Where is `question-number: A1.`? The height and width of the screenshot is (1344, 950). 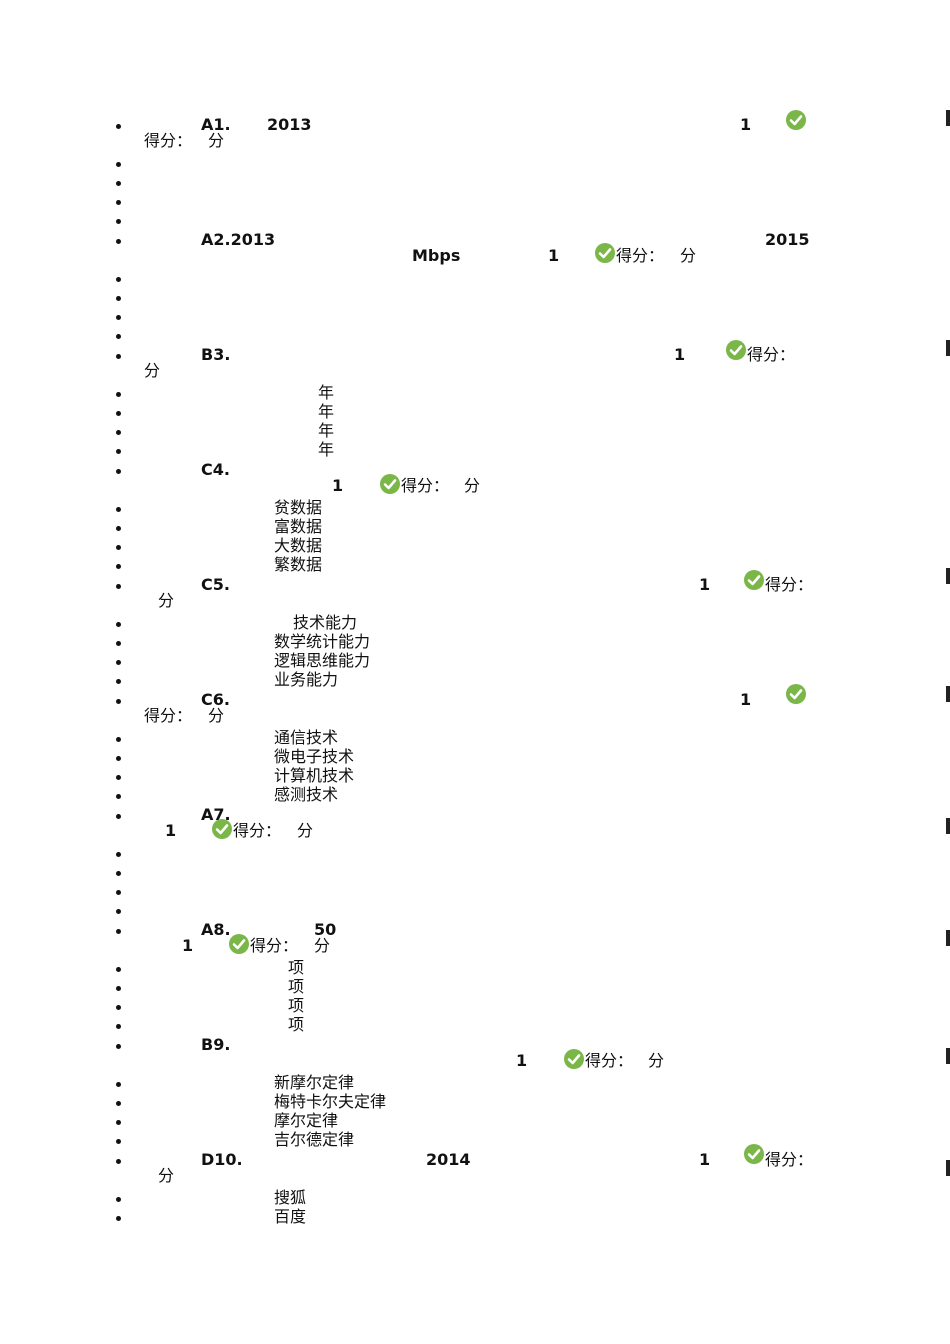 question-number: A1. is located at coordinates (216, 124).